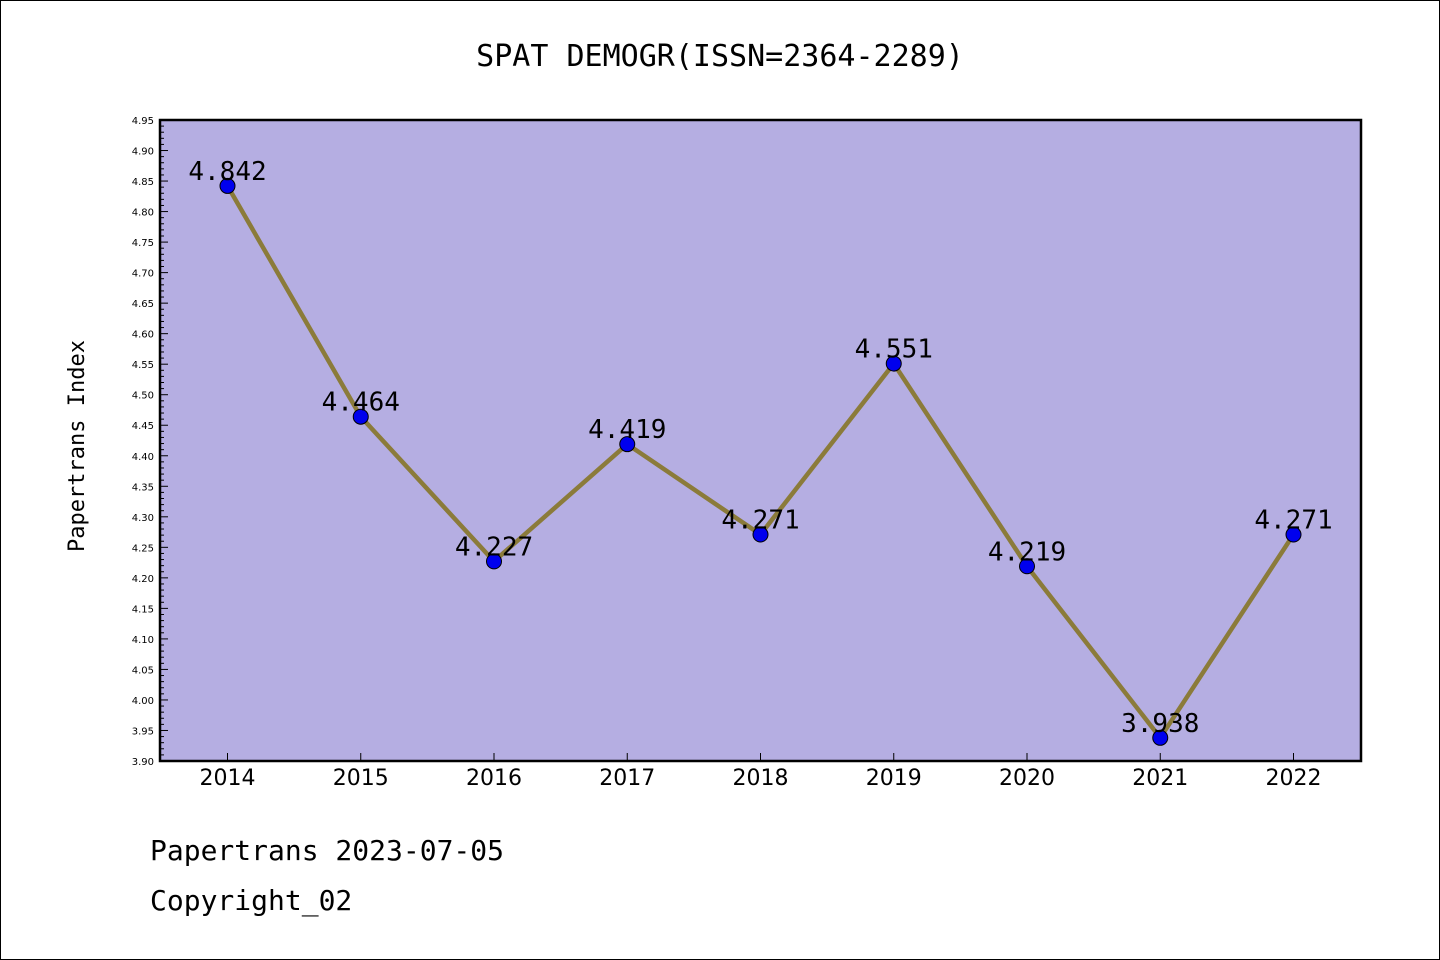 The height and width of the screenshot is (960, 1440). Describe the element at coordinates (143, 548) in the screenshot. I see `y-tick-label: 4.25` at that location.